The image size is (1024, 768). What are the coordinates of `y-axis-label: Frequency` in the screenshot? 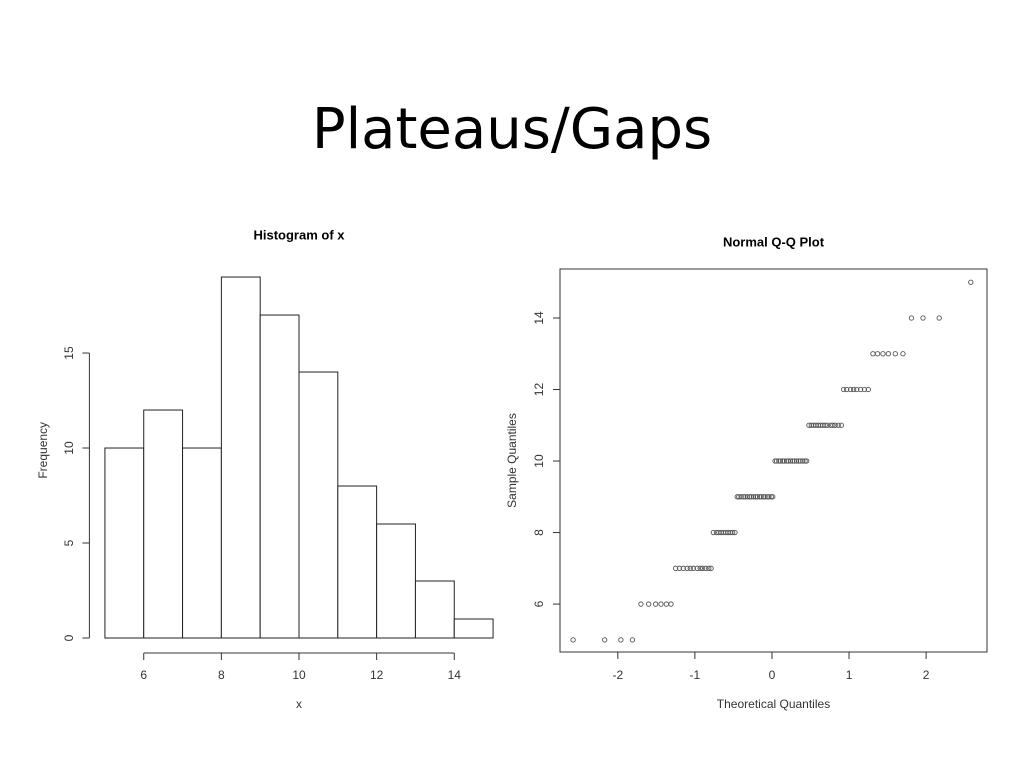 It's located at (43, 450).